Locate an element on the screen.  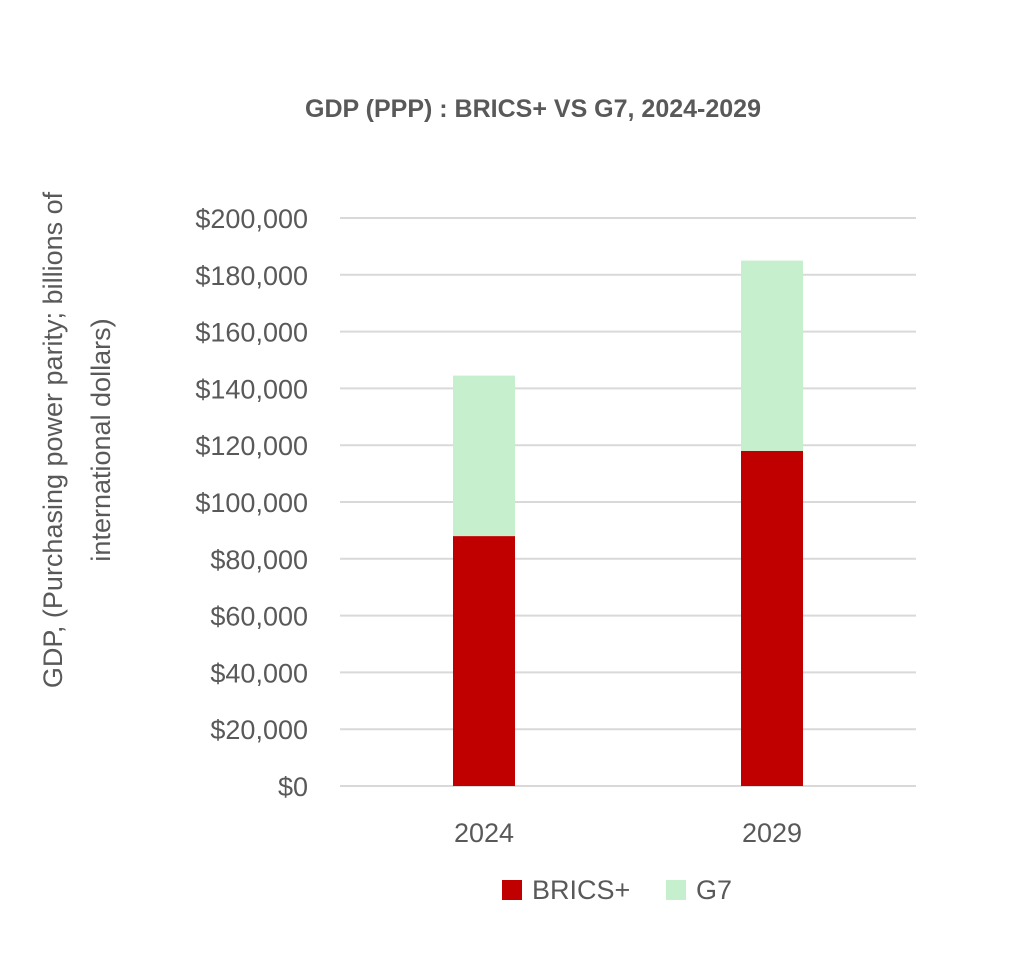
y-tick-label: $60,000 is located at coordinates (259, 617).